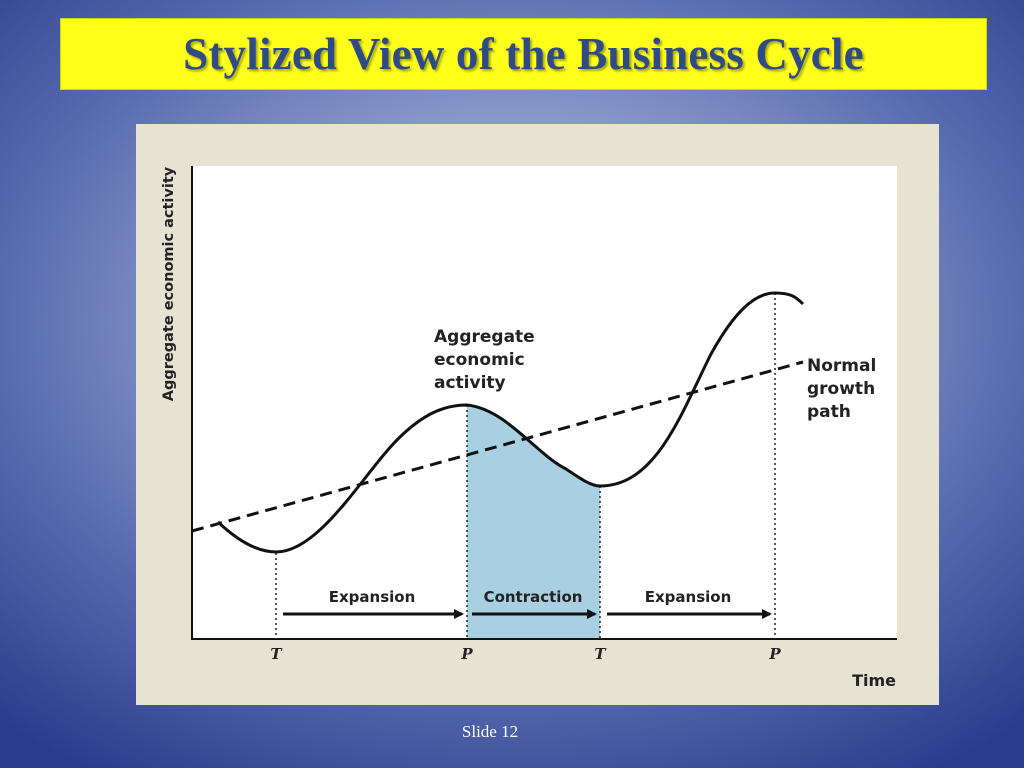 This screenshot has height=768, width=1024. Describe the element at coordinates (490, 731) in the screenshot. I see `slide-number: Slide 12` at that location.